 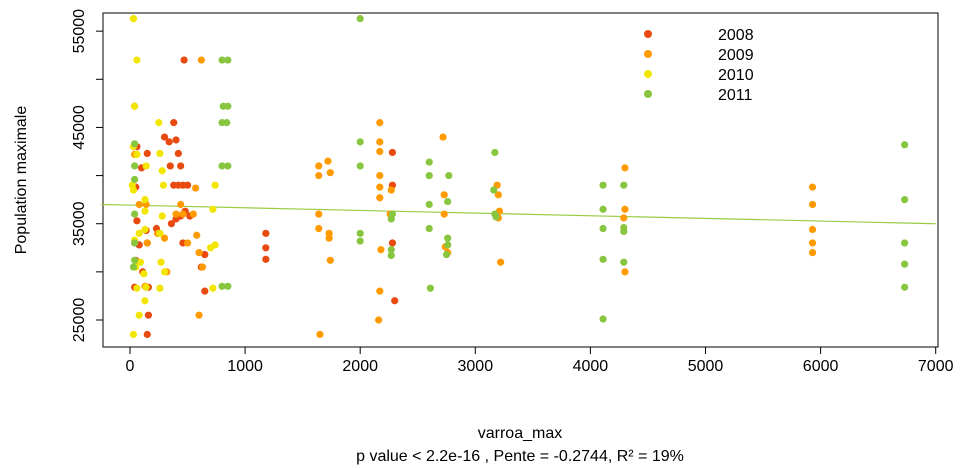 What do you see at coordinates (130, 366) in the screenshot?
I see `x-tick-label: 0` at bounding box center [130, 366].